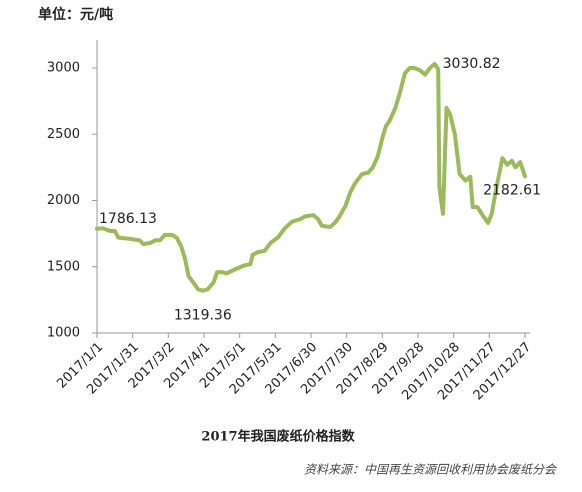 This screenshot has width=582, height=492. Describe the element at coordinates (63, 333) in the screenshot. I see `y-tick-label: 1000` at that location.